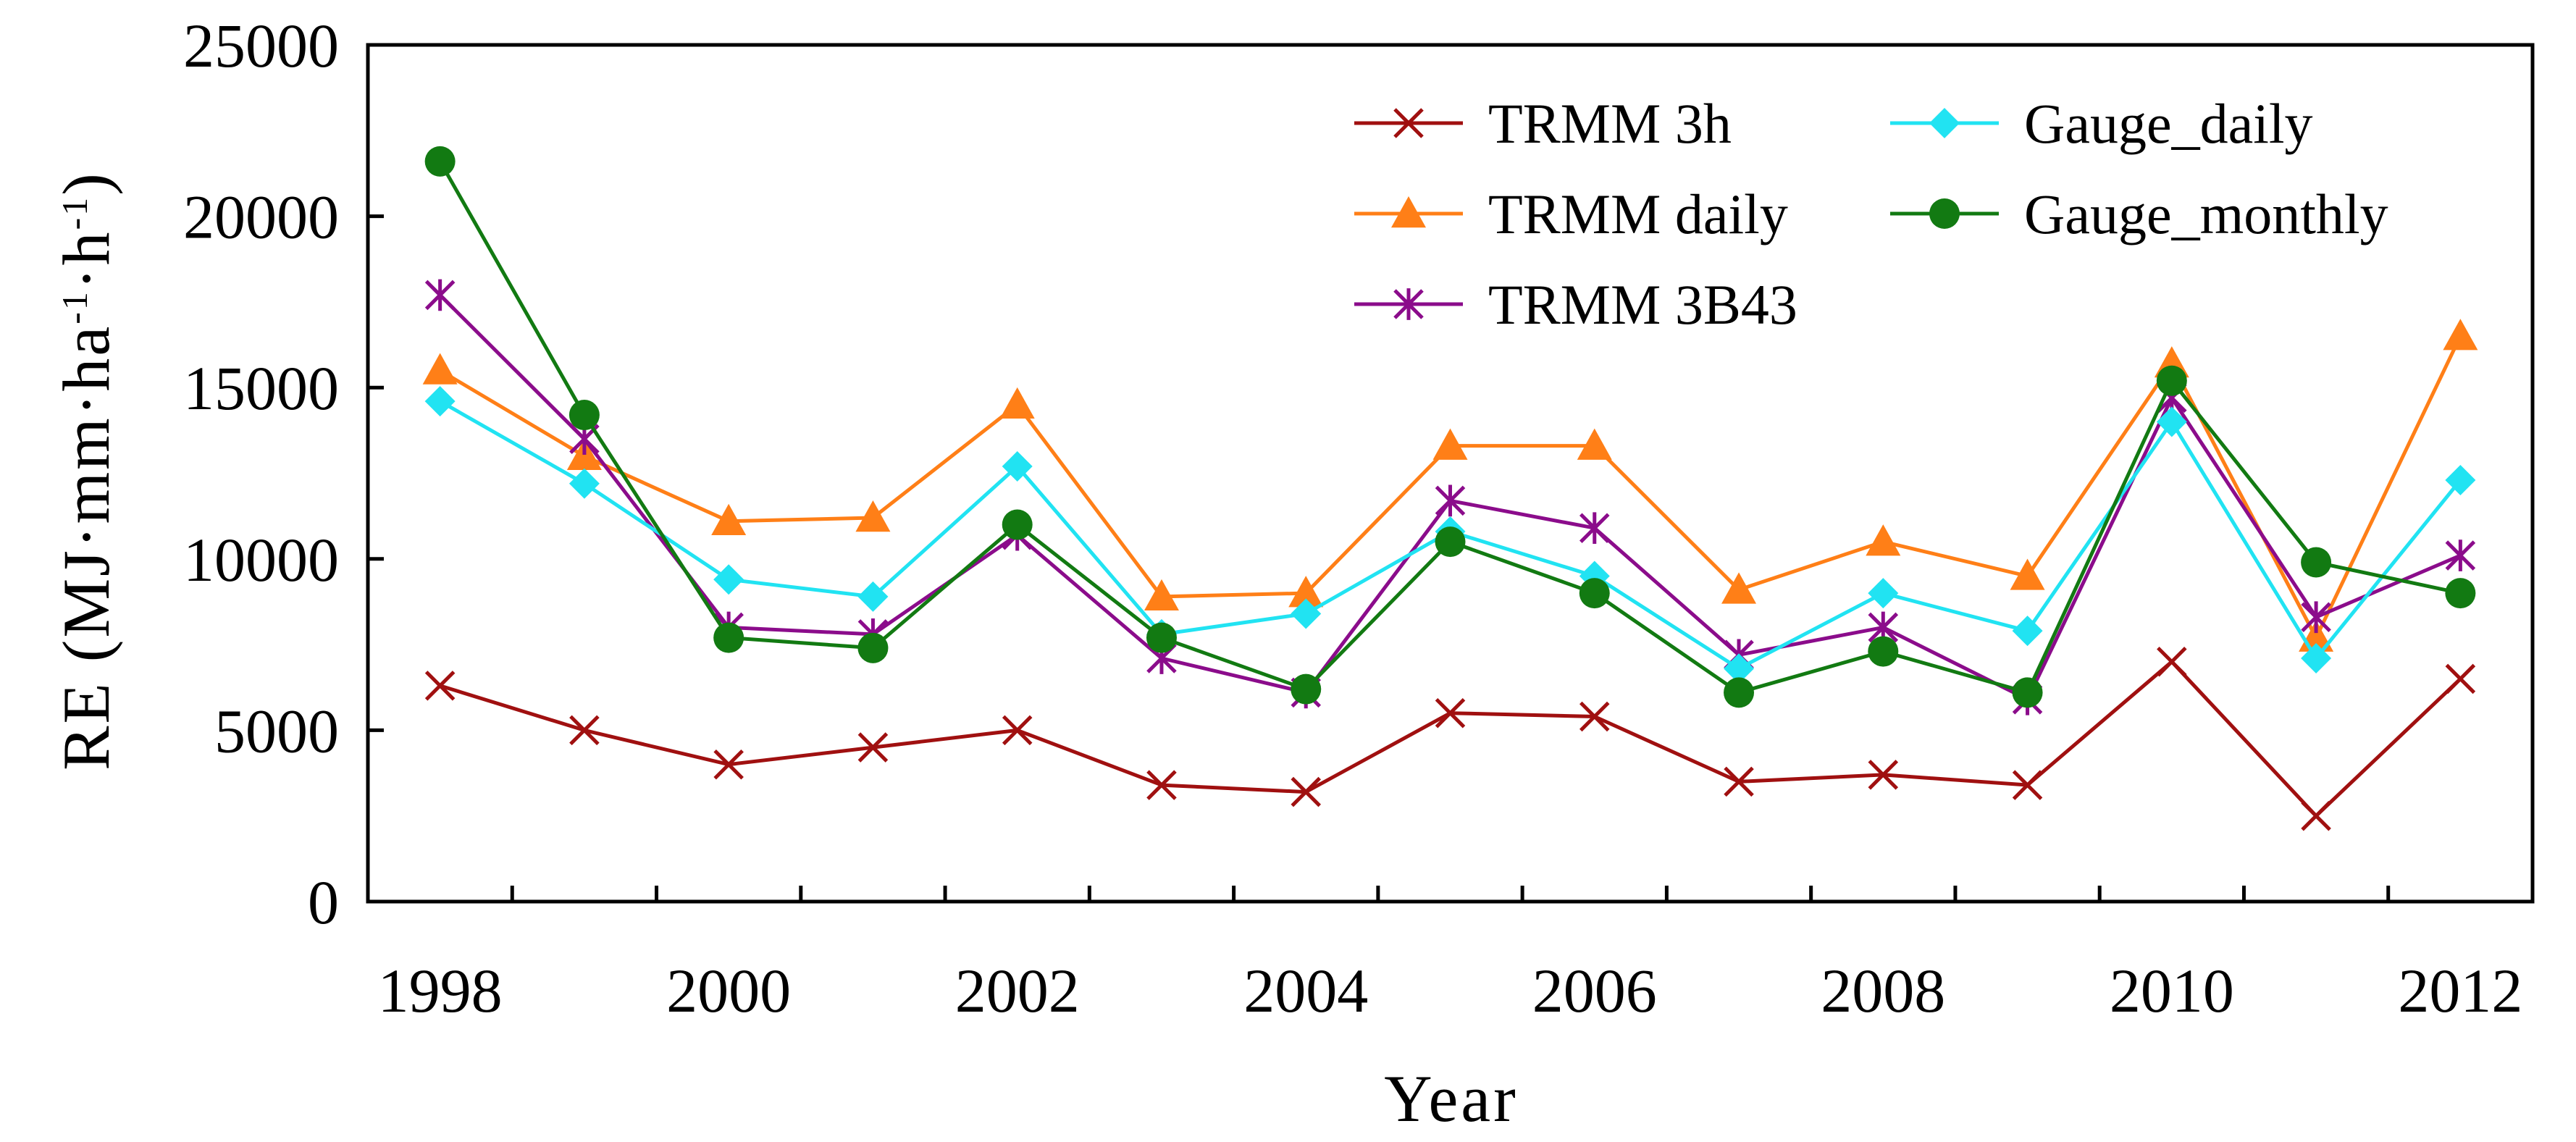  Describe the element at coordinates (323, 903) in the screenshot. I see `y-tick-label: 0` at that location.